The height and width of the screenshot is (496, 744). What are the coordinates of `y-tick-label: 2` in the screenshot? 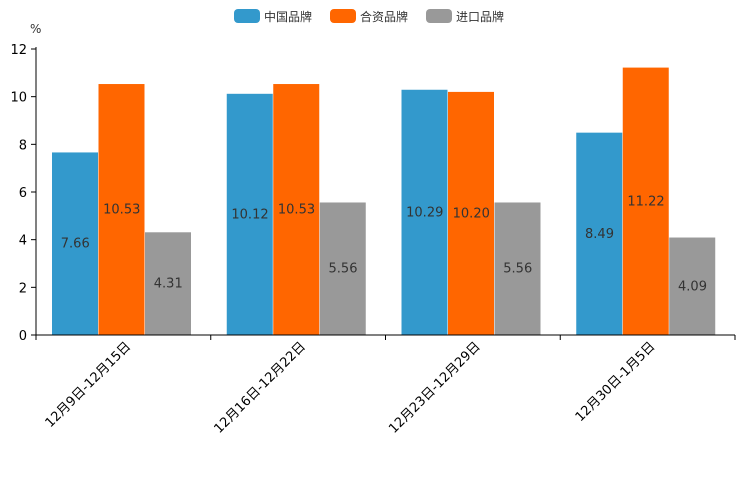 It's located at (23, 288).